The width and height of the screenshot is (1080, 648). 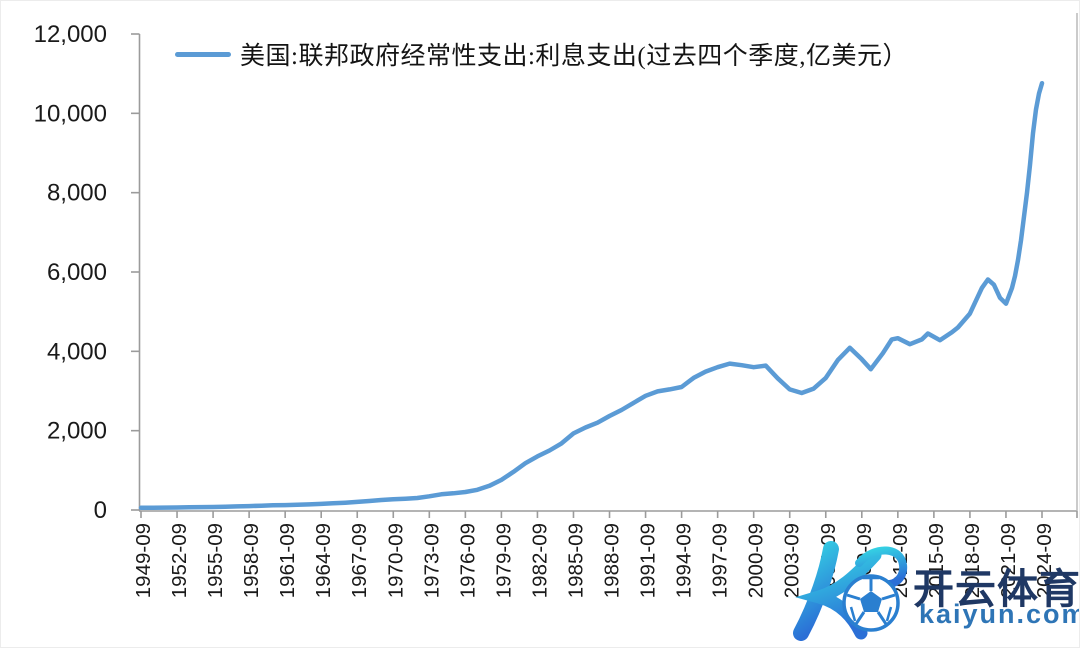 I want to click on x-tick-label: 1985-09, so click(x=575, y=560).